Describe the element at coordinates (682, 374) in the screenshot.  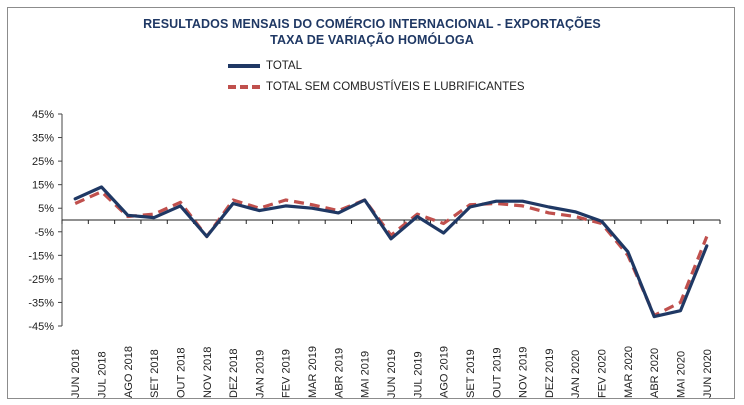
I see `x-tick-label: MAI 2020` at that location.